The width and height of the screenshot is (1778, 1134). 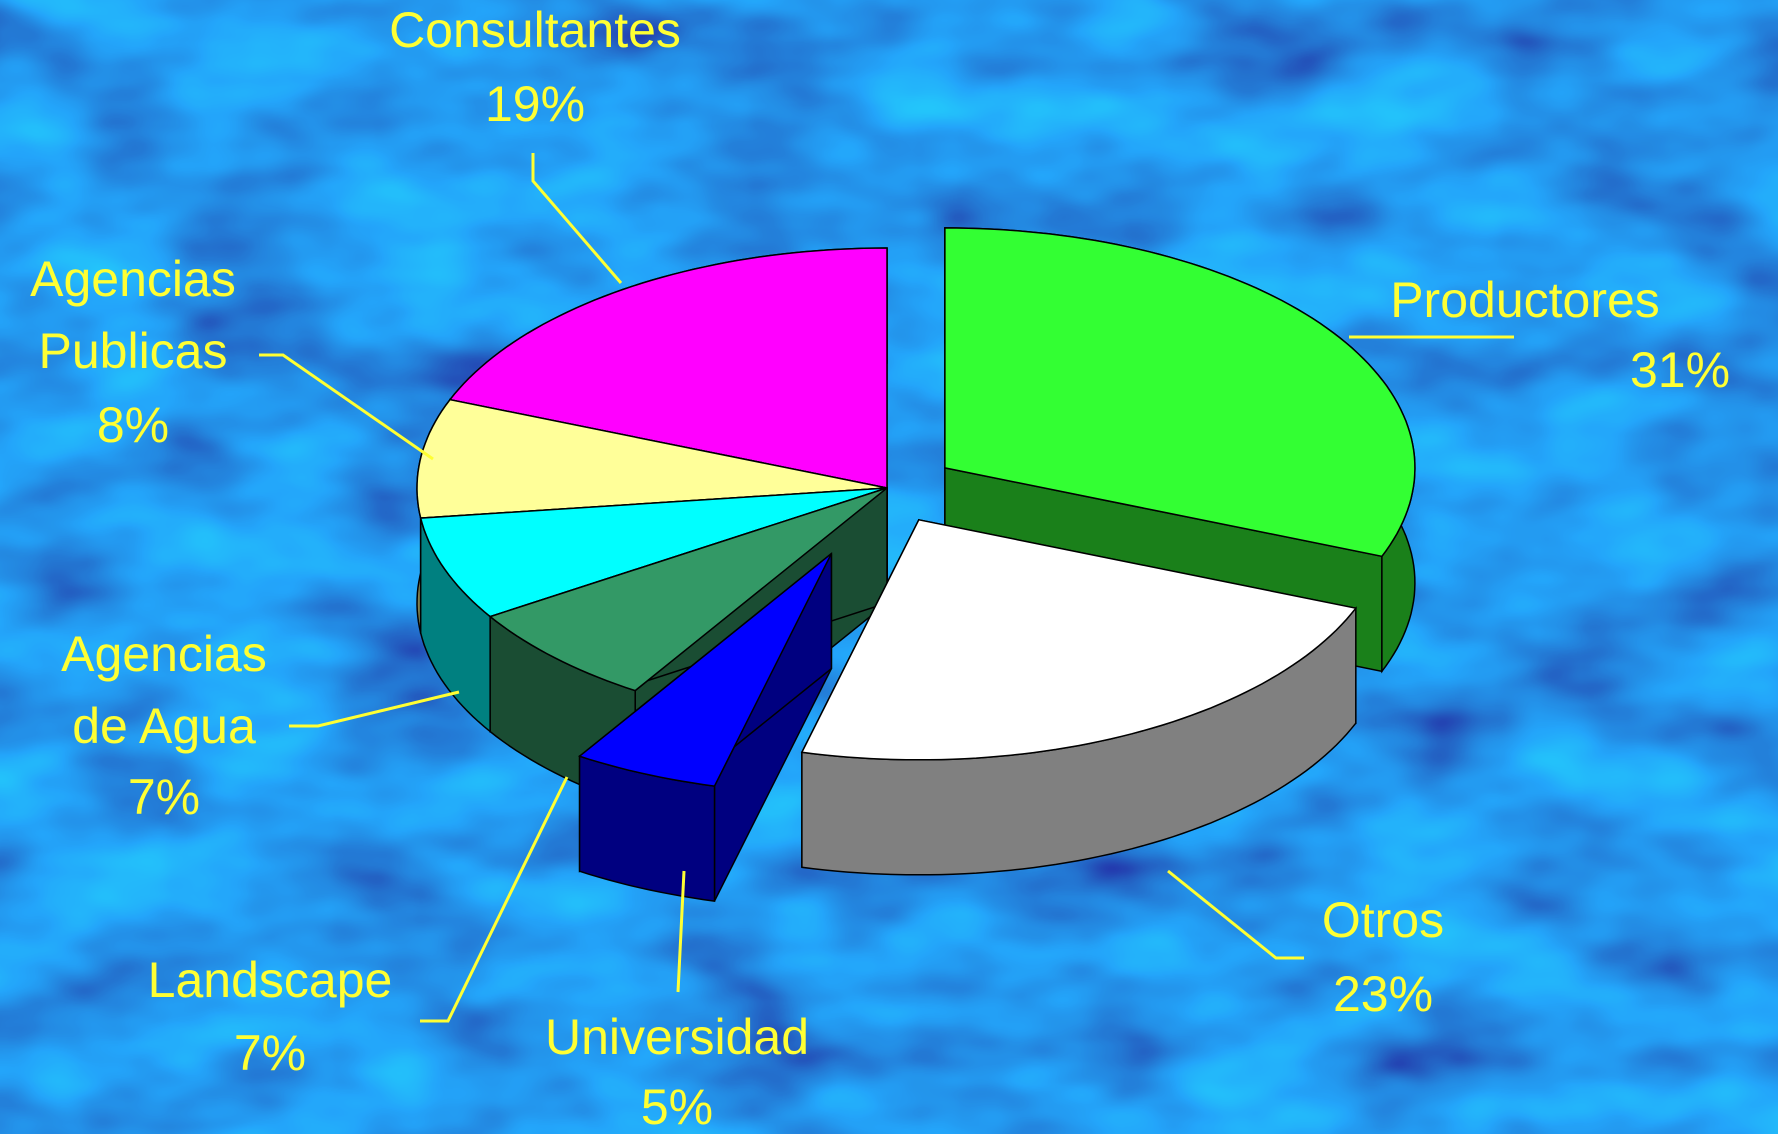 What do you see at coordinates (164, 726) in the screenshot?
I see `label-line: de Agua` at bounding box center [164, 726].